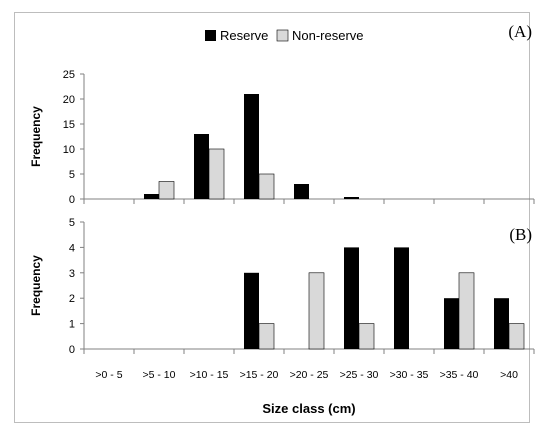 This screenshot has height=435, width=543. I want to click on legend-label-reserve: Reserve, so click(244, 35).